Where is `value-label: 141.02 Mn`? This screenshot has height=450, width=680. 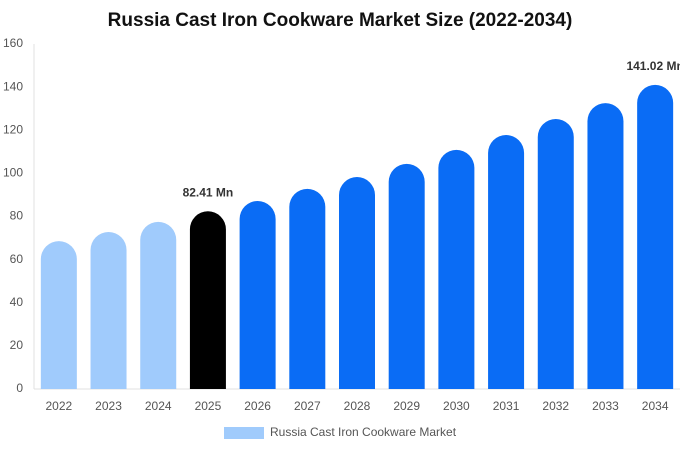
value-label: 141.02 Mn is located at coordinates (653, 66).